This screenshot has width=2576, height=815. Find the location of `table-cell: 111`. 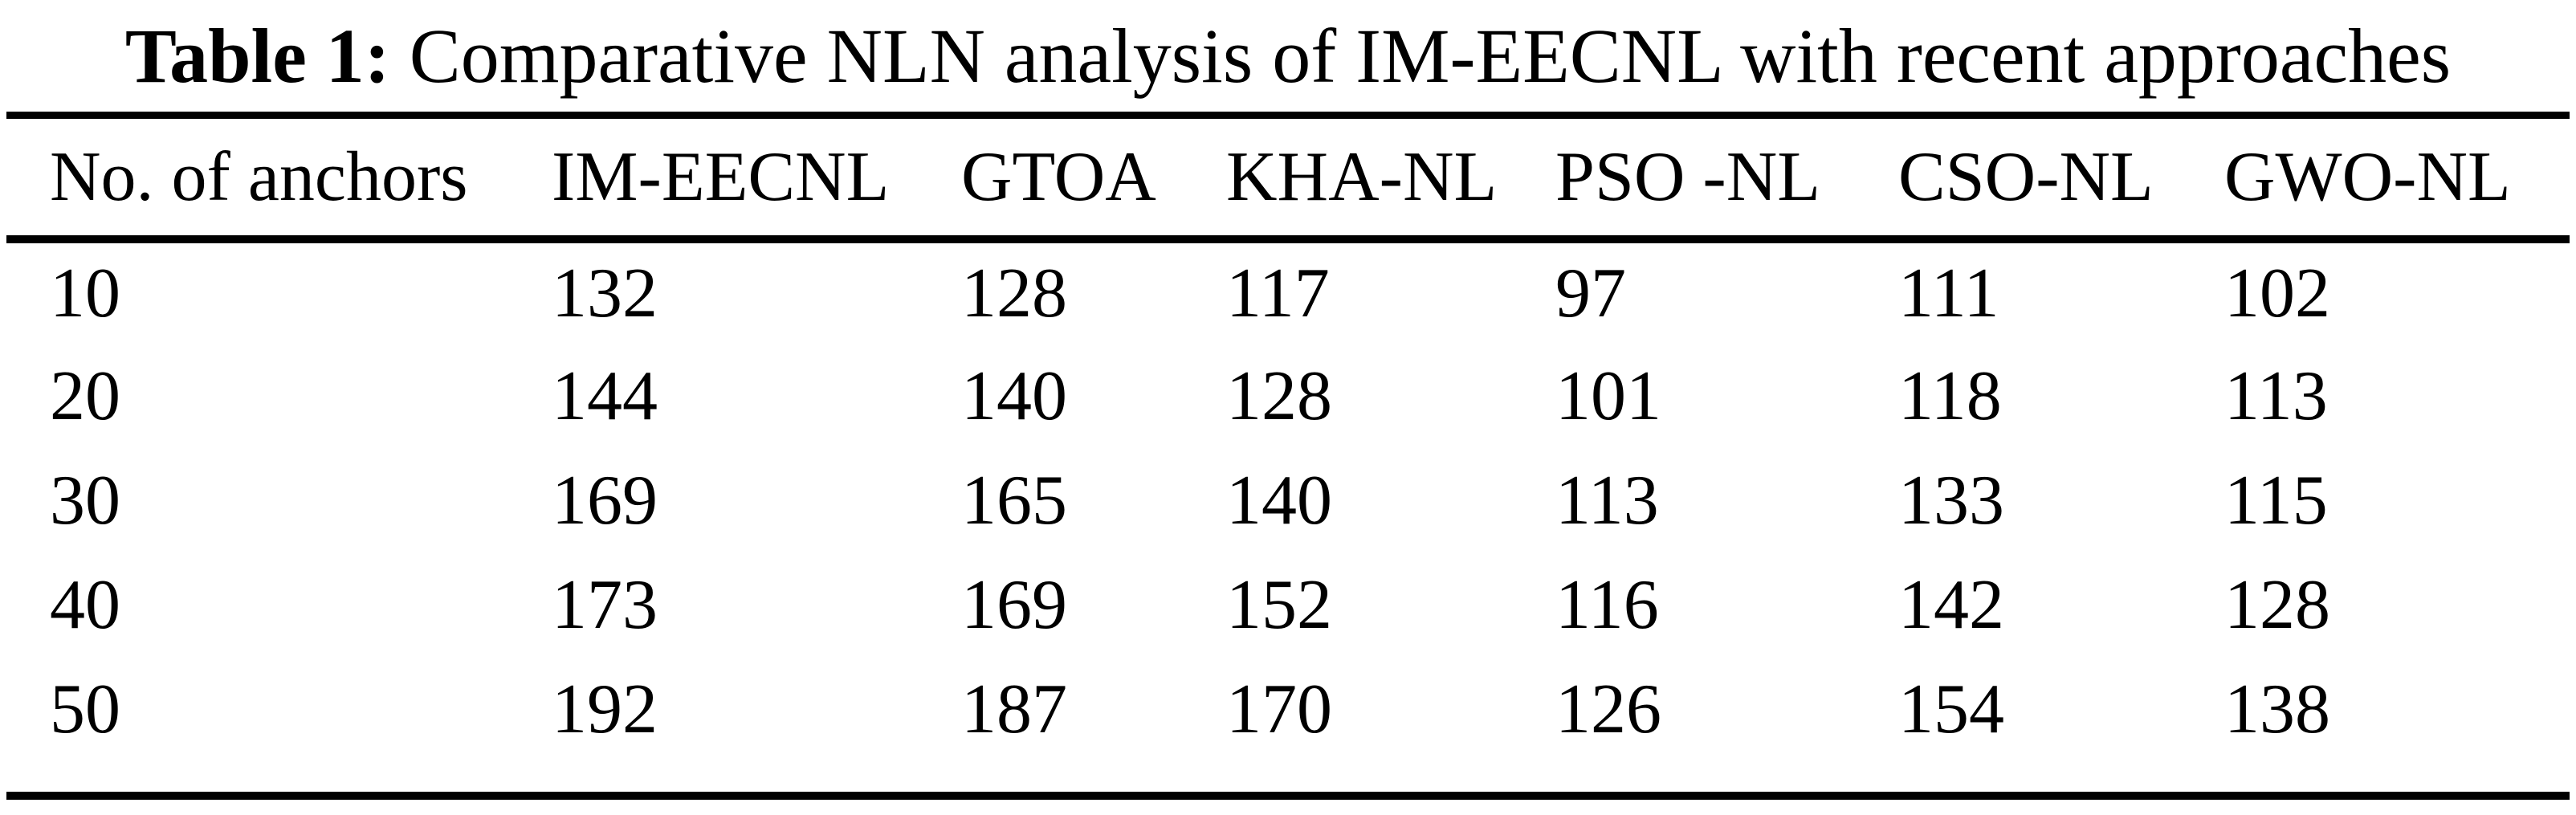

table-cell: 111 is located at coordinates (1949, 293).